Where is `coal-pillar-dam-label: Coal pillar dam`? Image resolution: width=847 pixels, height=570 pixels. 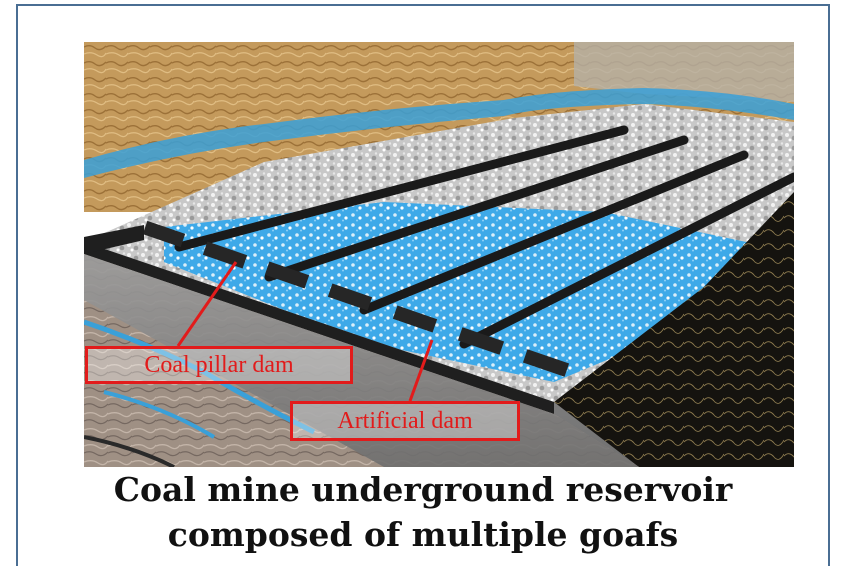
coal-pillar-dam-label: Coal pillar dam is located at coordinates (219, 365).